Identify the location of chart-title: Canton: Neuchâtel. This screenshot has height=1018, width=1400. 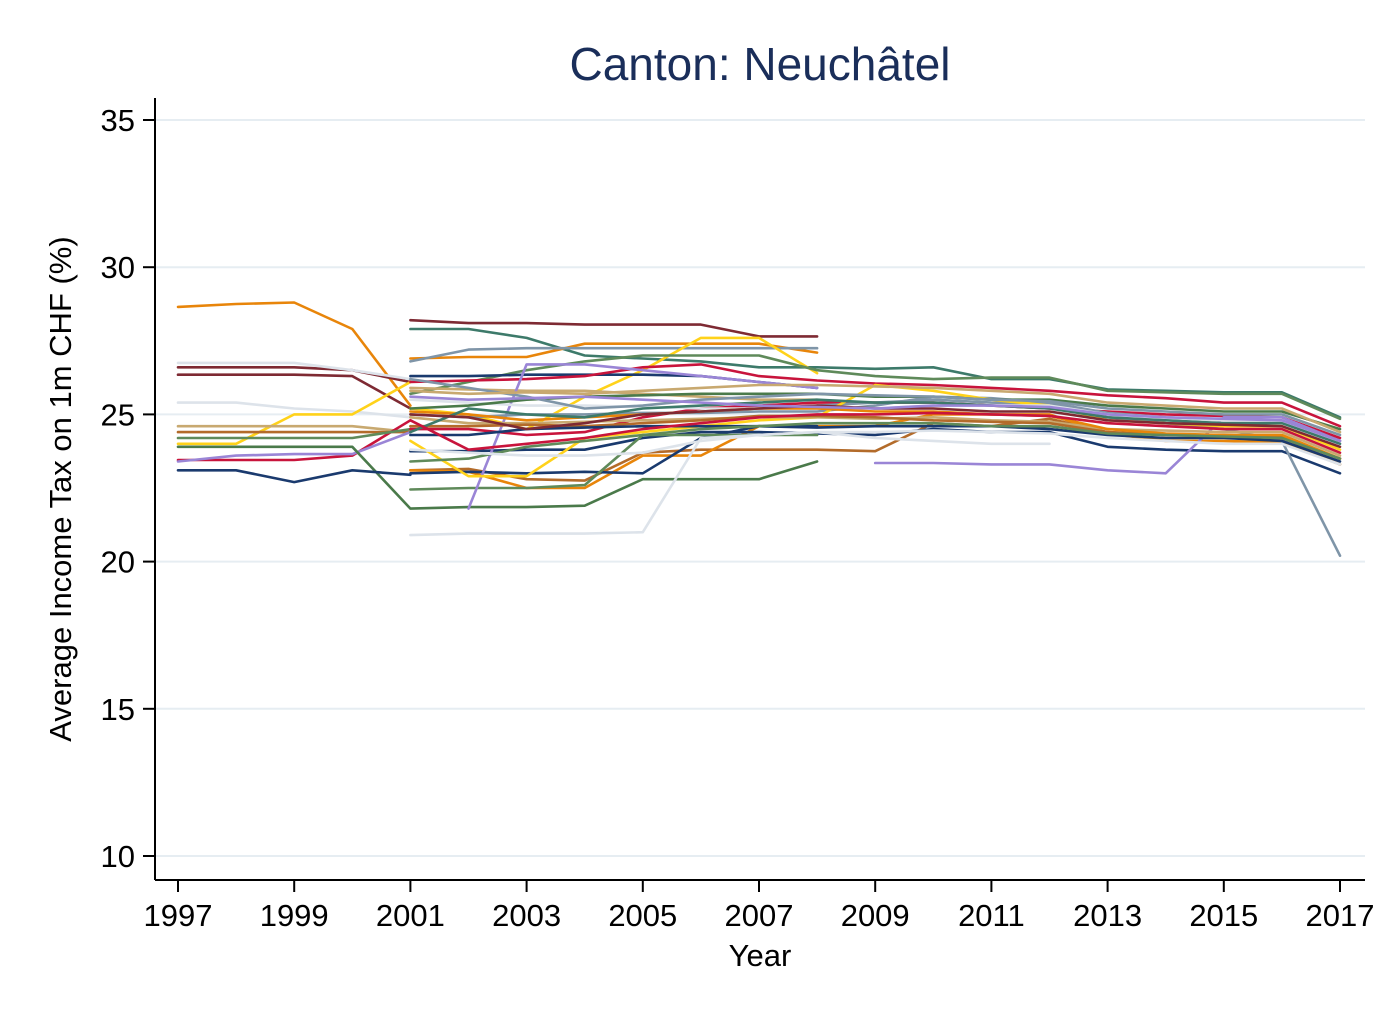
(759, 64).